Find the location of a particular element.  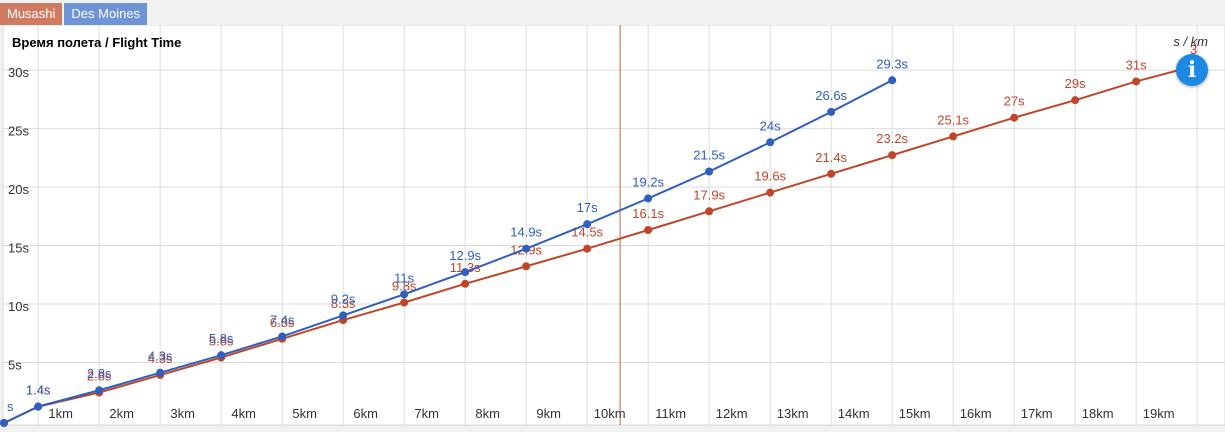

x-tick-label: 9km is located at coordinates (548, 413).